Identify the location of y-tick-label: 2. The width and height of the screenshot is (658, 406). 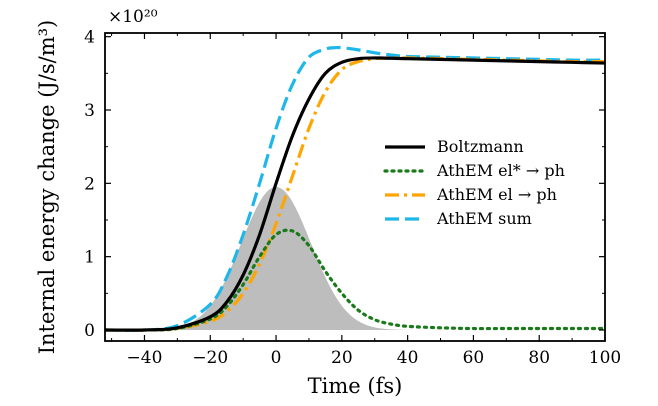
(89, 184).